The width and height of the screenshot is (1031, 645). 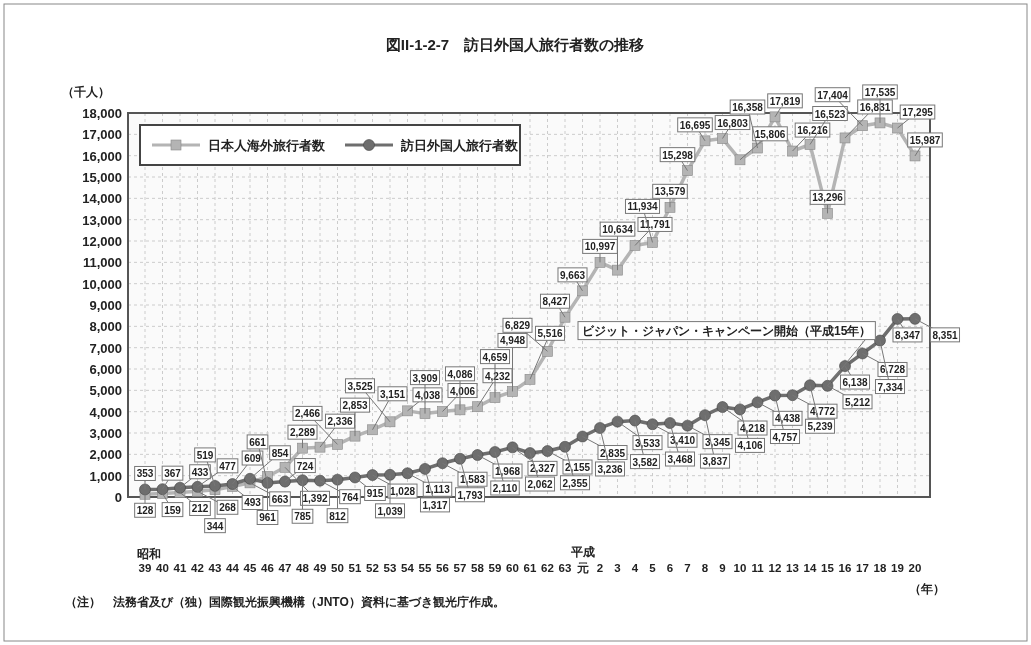 What do you see at coordinates (268, 518) in the screenshot?
I see `data-label: 961` at bounding box center [268, 518].